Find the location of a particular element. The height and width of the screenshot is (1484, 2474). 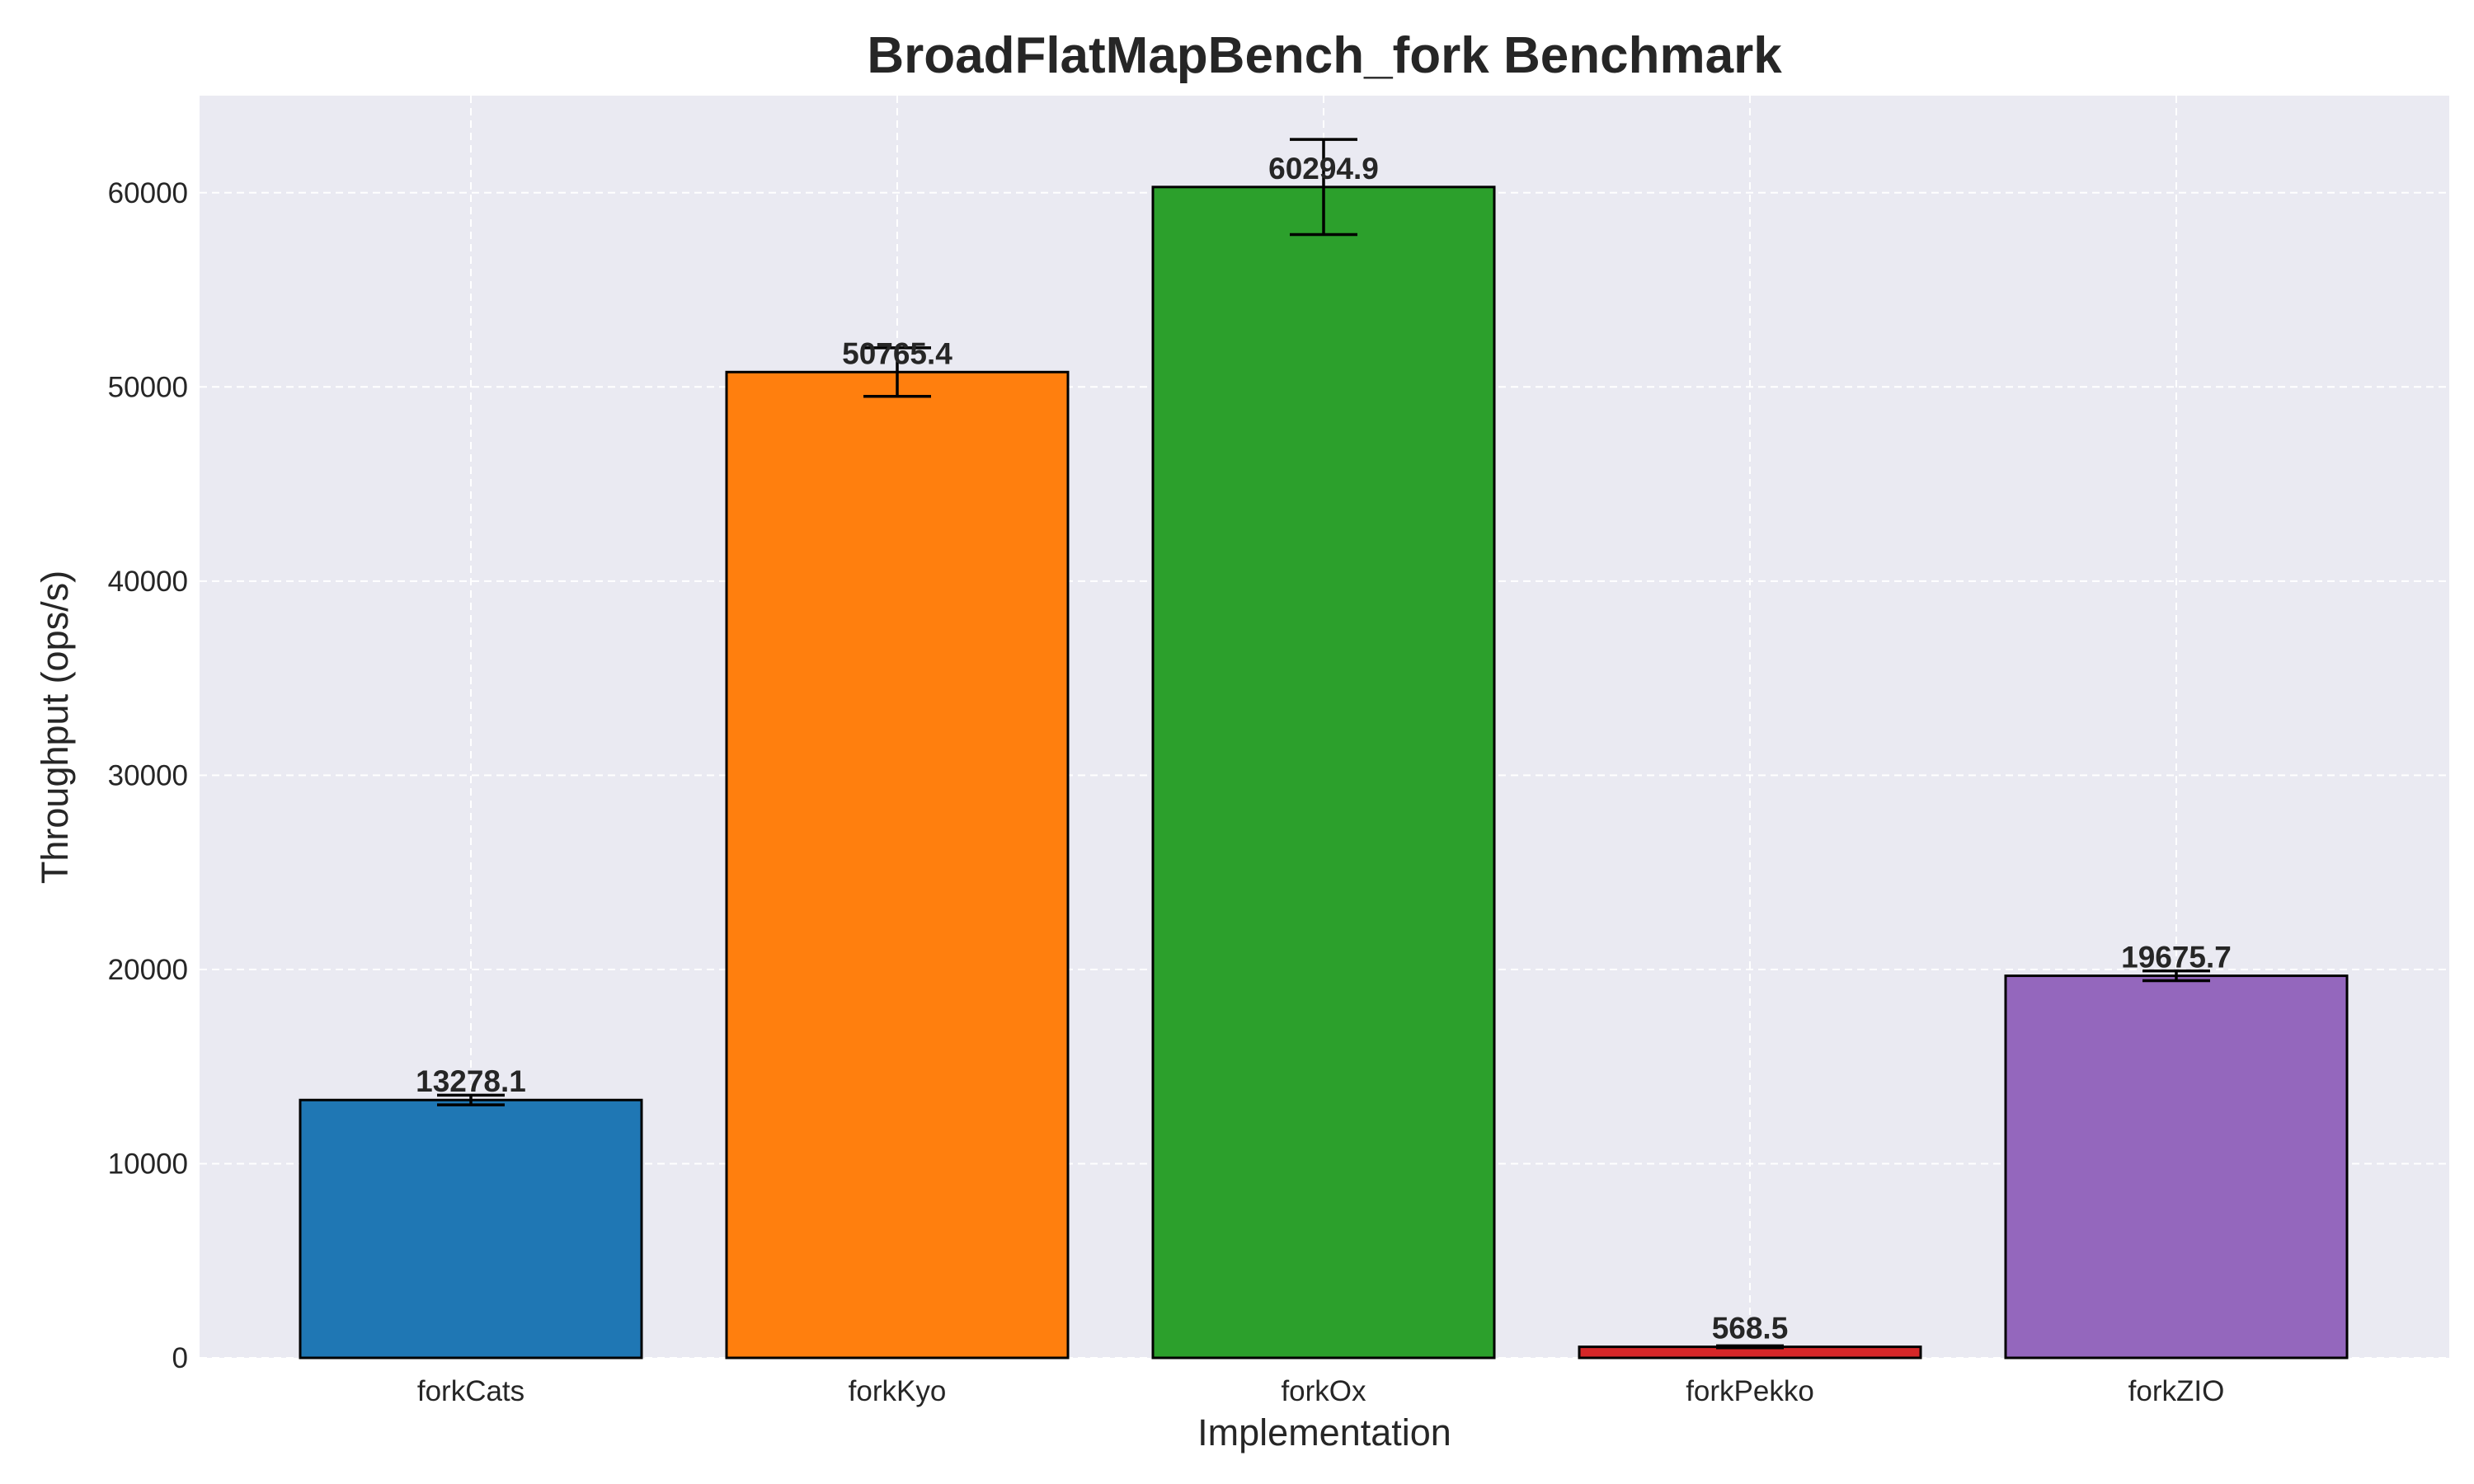

y-tick-label: 30000 is located at coordinates (148, 775).